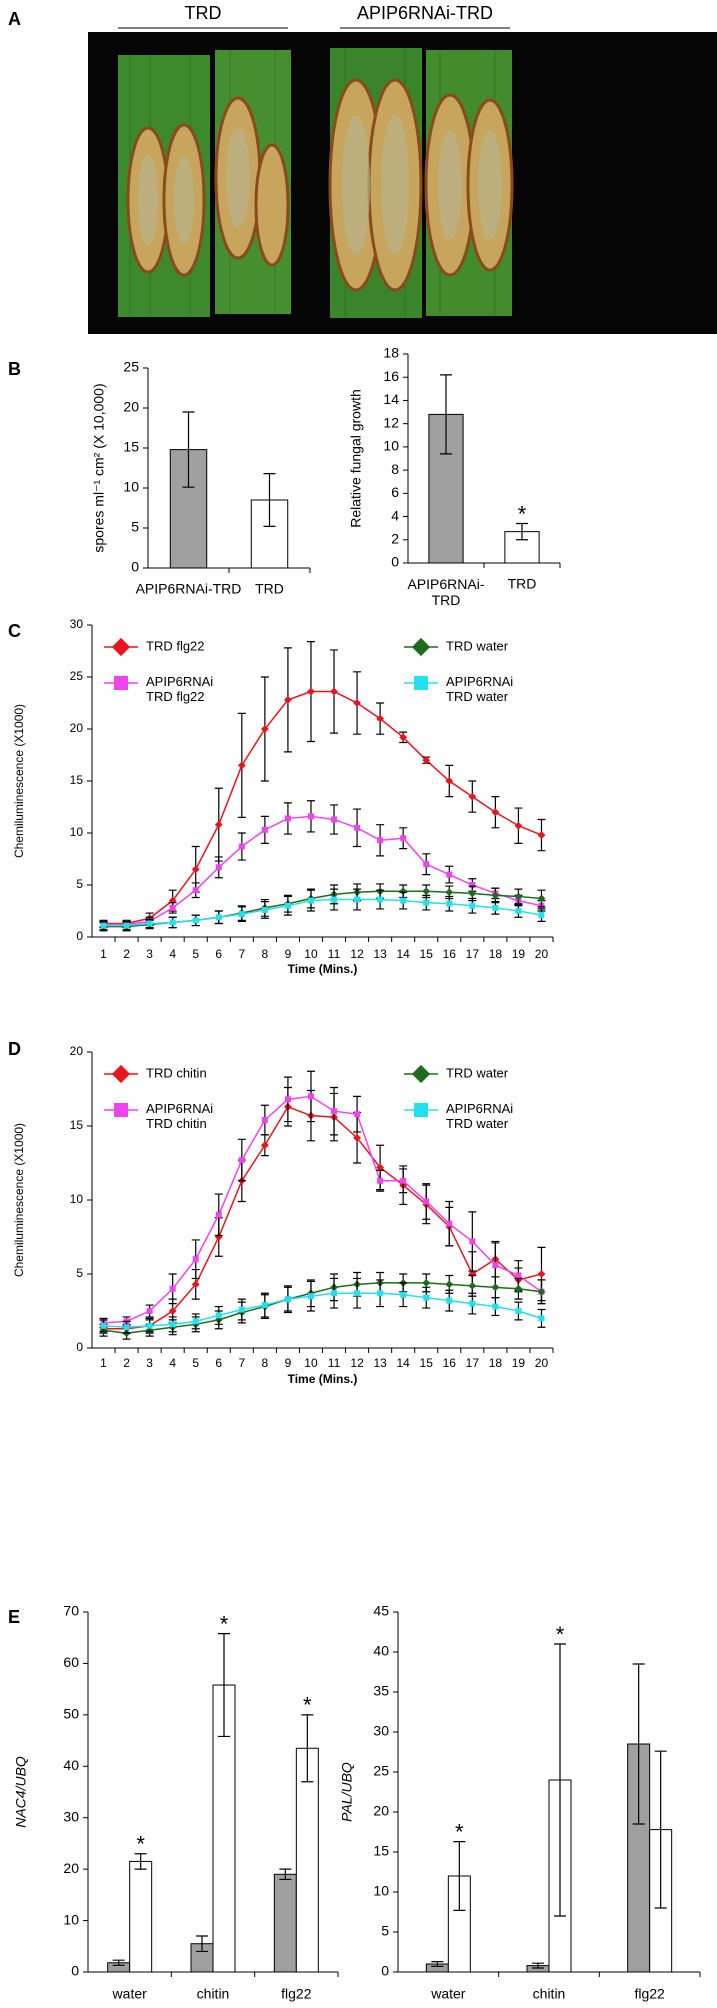 This screenshot has width=717, height=2008. I want to click on panel-label: C, so click(14, 631).